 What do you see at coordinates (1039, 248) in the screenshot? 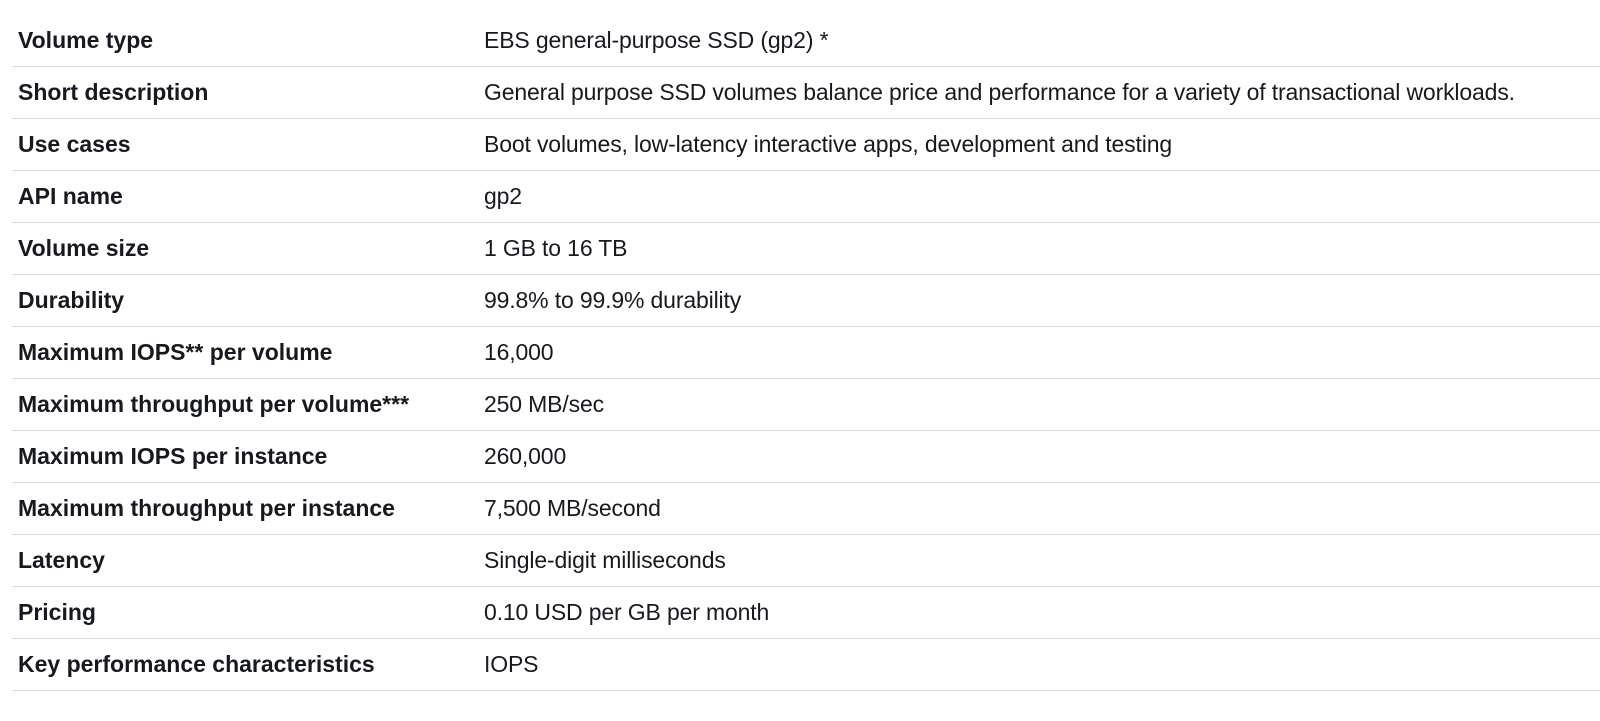
I see `row-value: 1 GB to 16 TB` at bounding box center [1039, 248].